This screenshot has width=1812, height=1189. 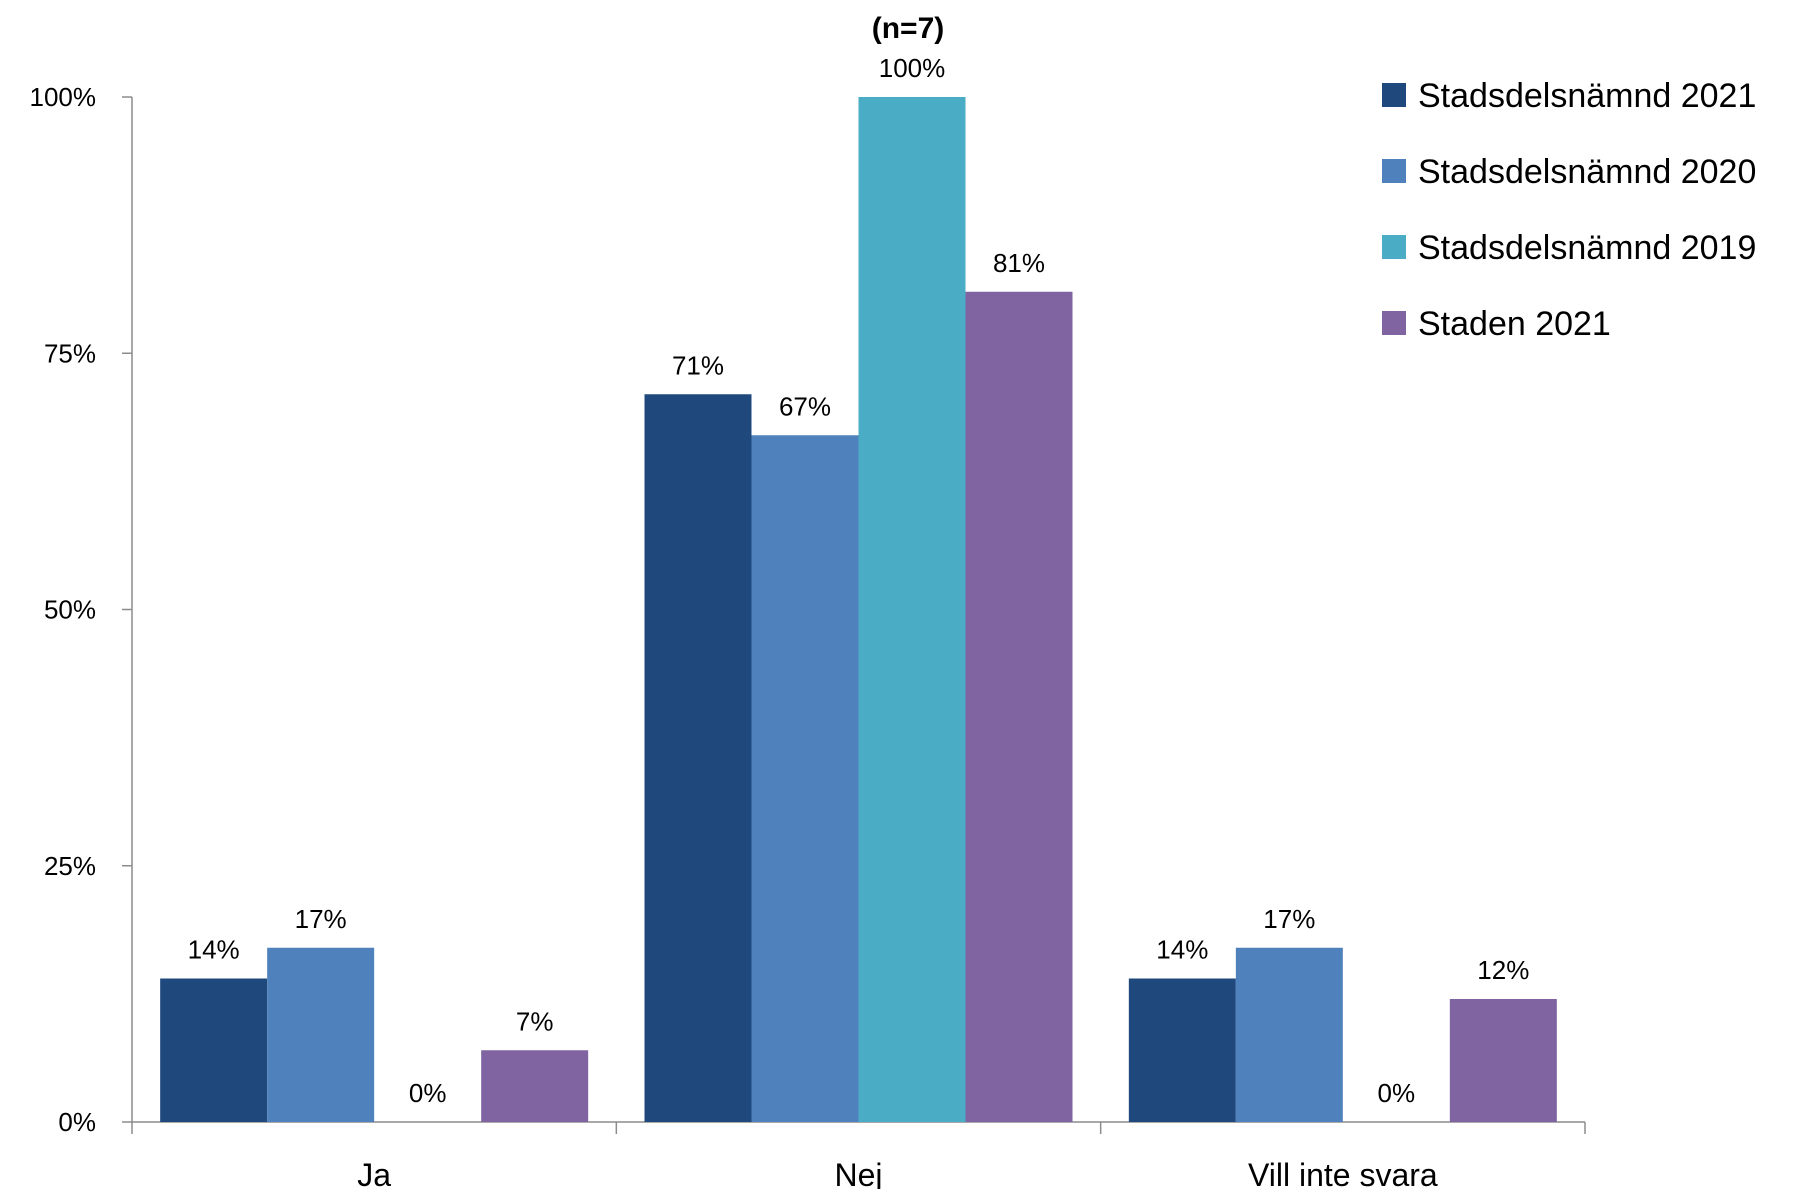 What do you see at coordinates (858, 1155) in the screenshot?
I see `x-axis: Ja Nej Vill inte svara` at bounding box center [858, 1155].